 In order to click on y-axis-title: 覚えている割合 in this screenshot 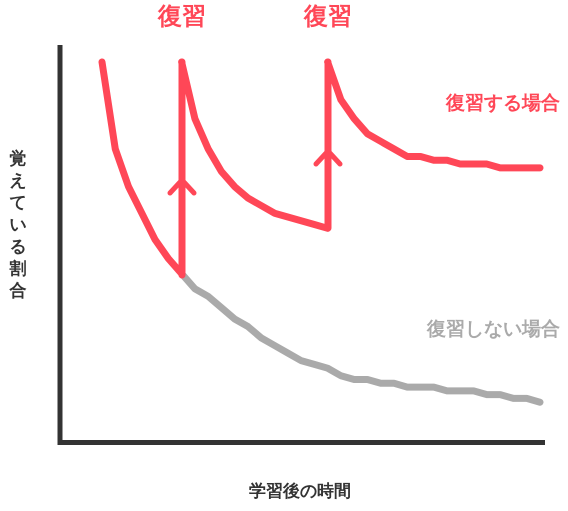, I will do `click(18, 225)`.